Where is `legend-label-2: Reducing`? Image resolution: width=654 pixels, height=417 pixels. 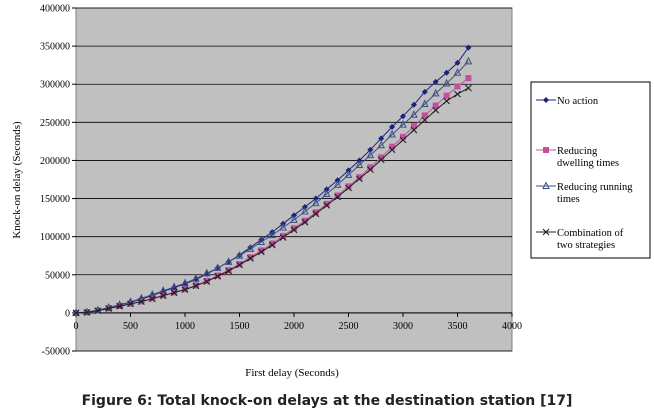
legend-label-2: Reducing is located at coordinates (577, 151).